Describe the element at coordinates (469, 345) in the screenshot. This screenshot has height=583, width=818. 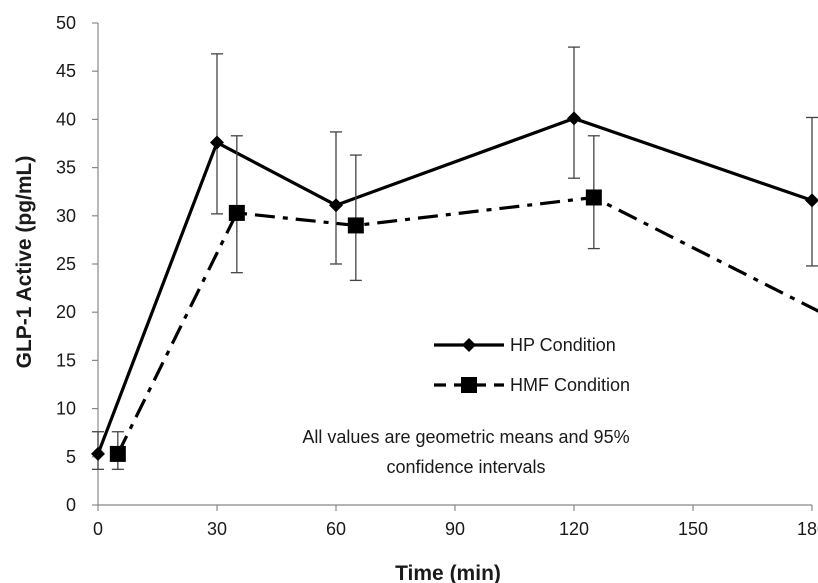
I see `legend-hp-diamond-marker` at that location.